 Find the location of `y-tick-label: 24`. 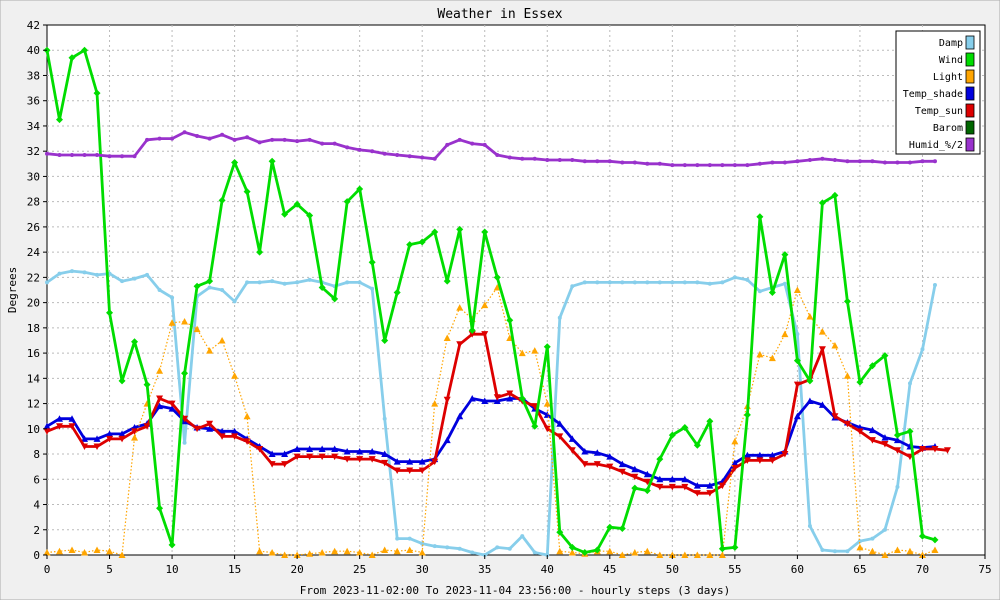

y-tick-label: 24 is located at coordinates (34, 252).